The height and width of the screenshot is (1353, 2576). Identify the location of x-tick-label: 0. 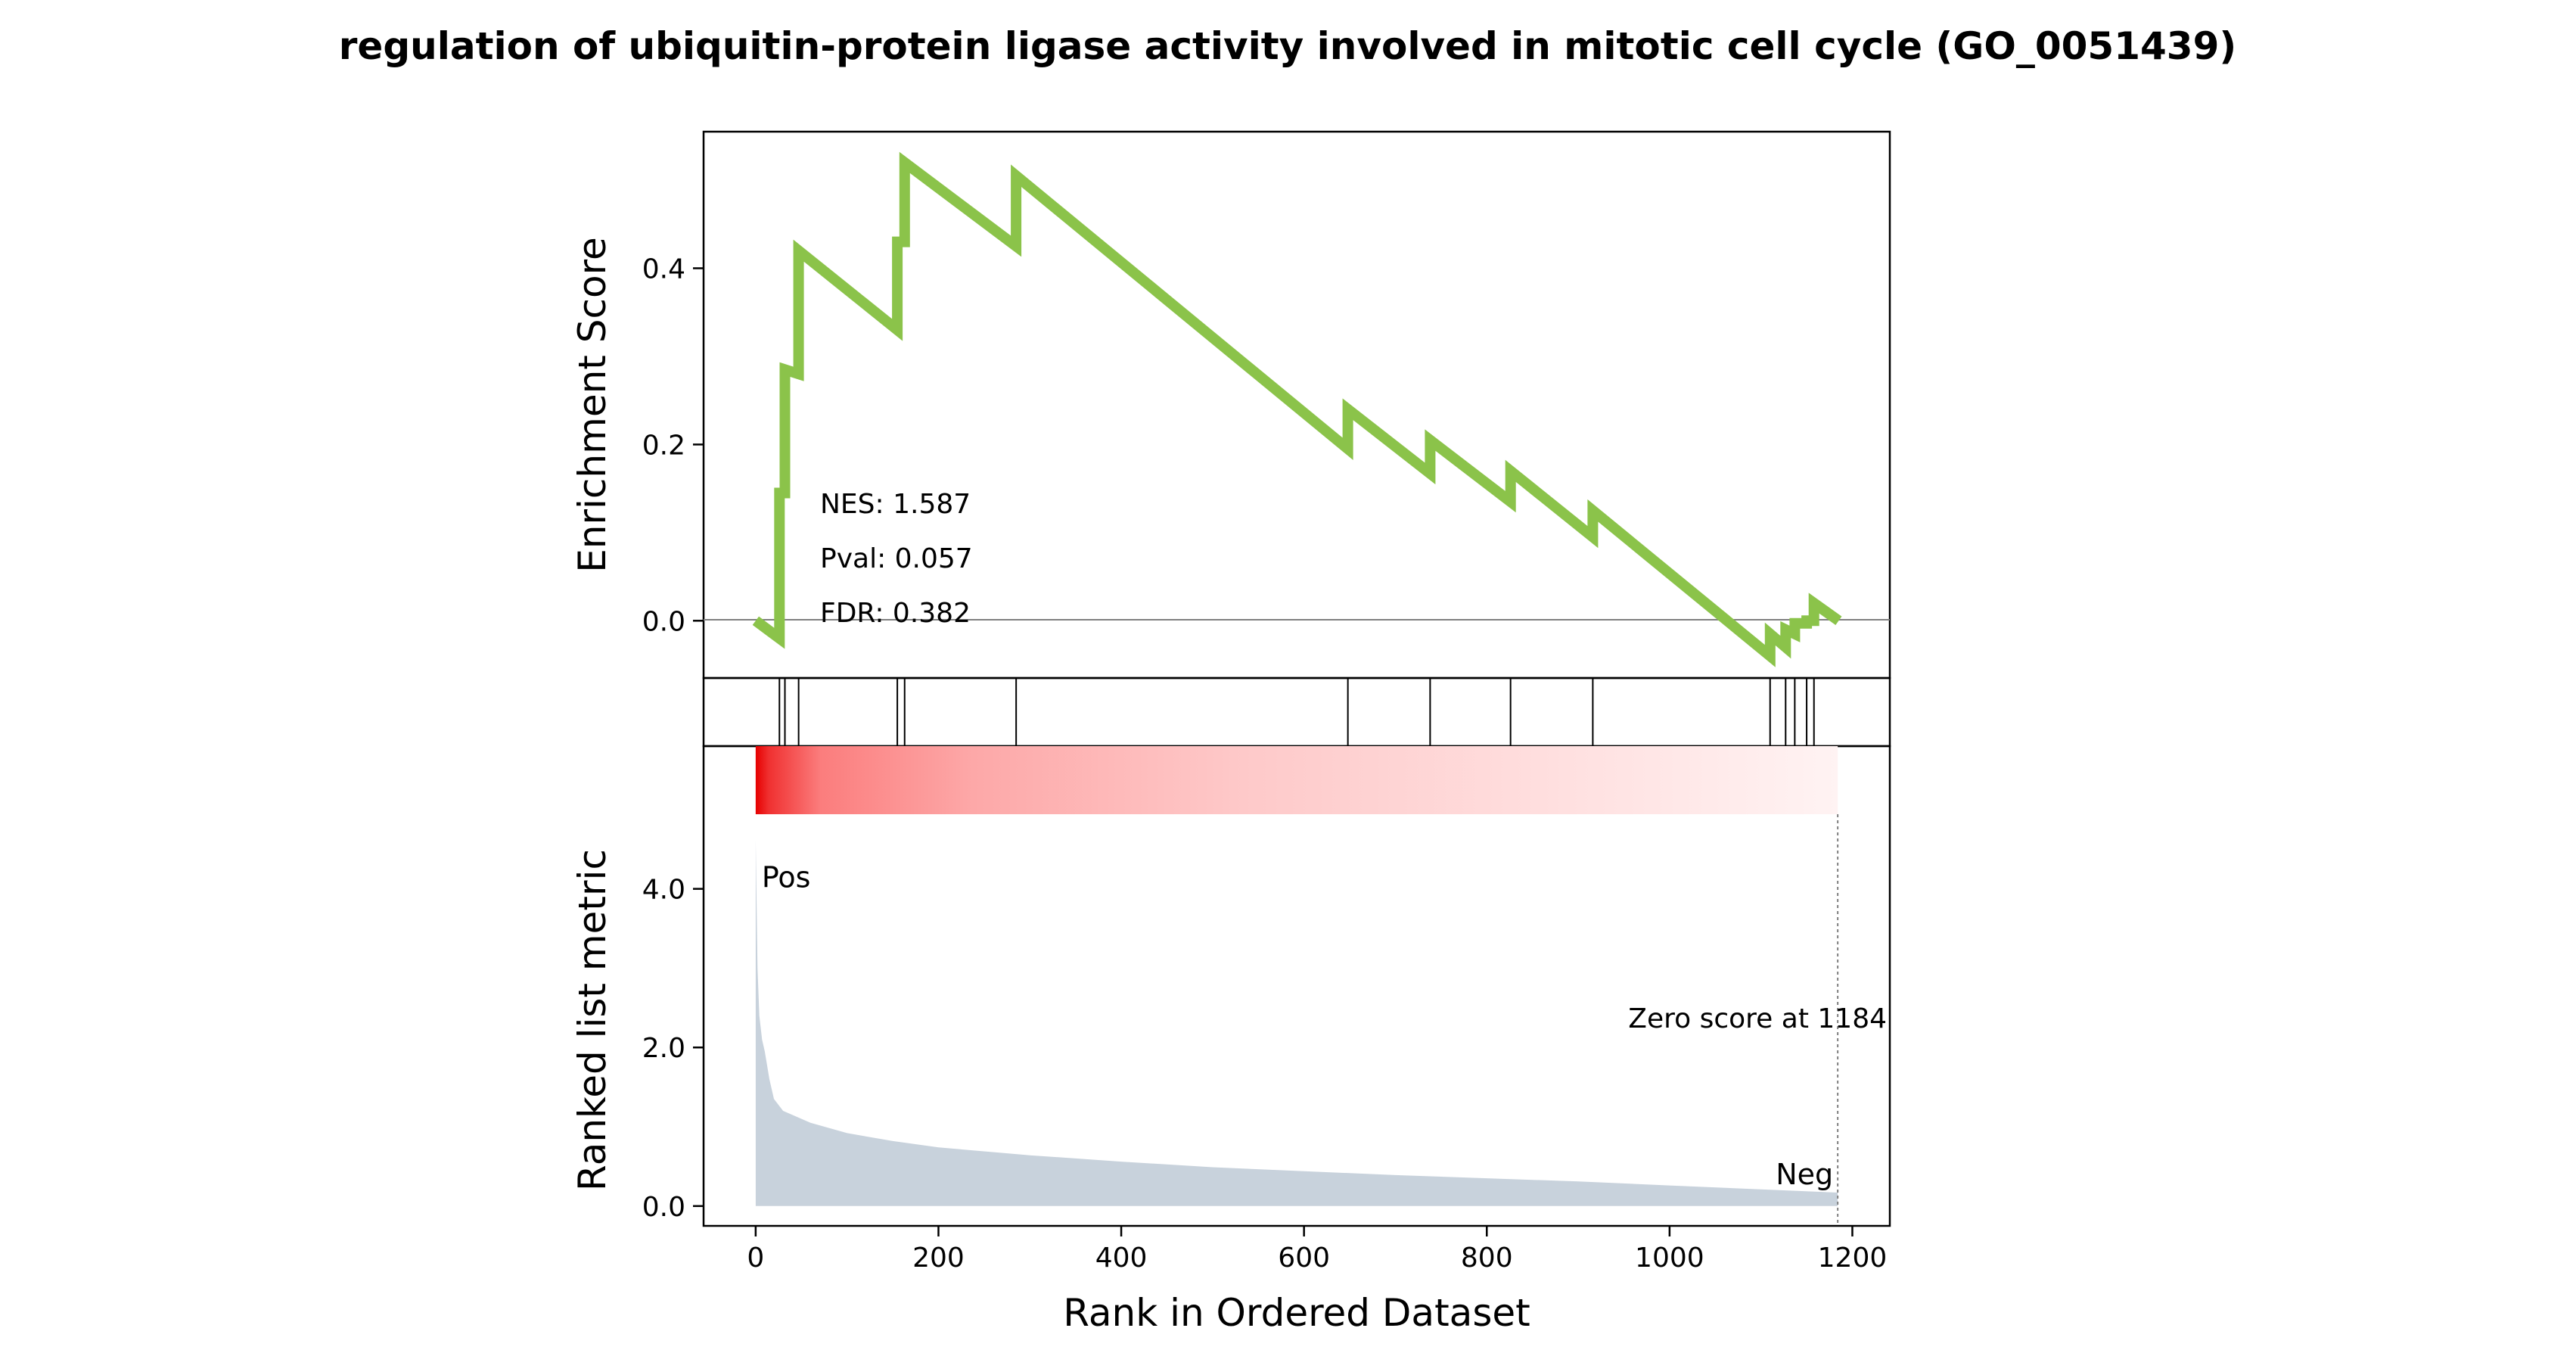
(755, 1258).